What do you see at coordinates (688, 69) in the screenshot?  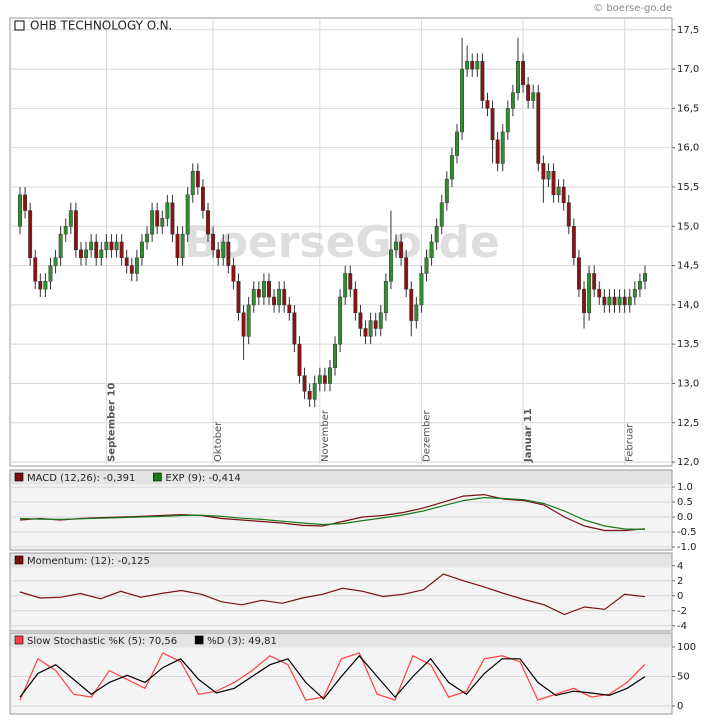 I see `y-tick-label: 17,0` at bounding box center [688, 69].